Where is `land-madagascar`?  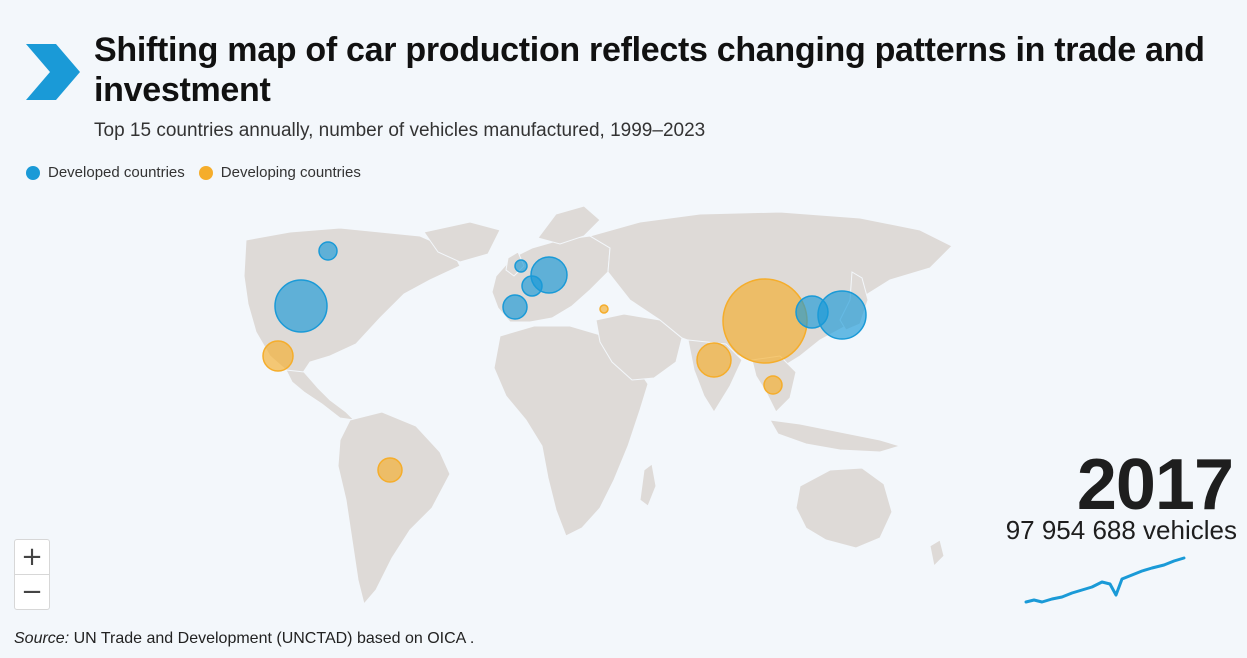
land-madagascar is located at coordinates (648, 485).